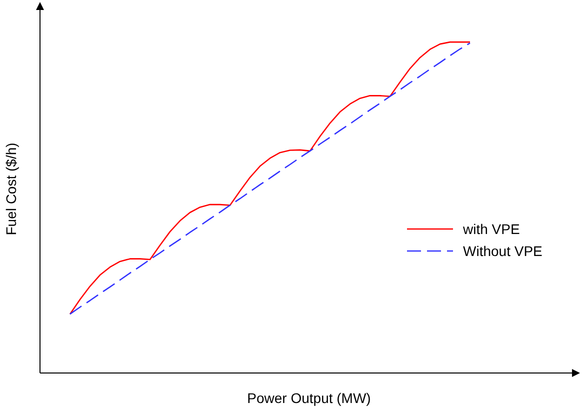 Image resolution: width=582 pixels, height=410 pixels. What do you see at coordinates (491, 229) in the screenshot?
I see `legend-label: with VPE` at bounding box center [491, 229].